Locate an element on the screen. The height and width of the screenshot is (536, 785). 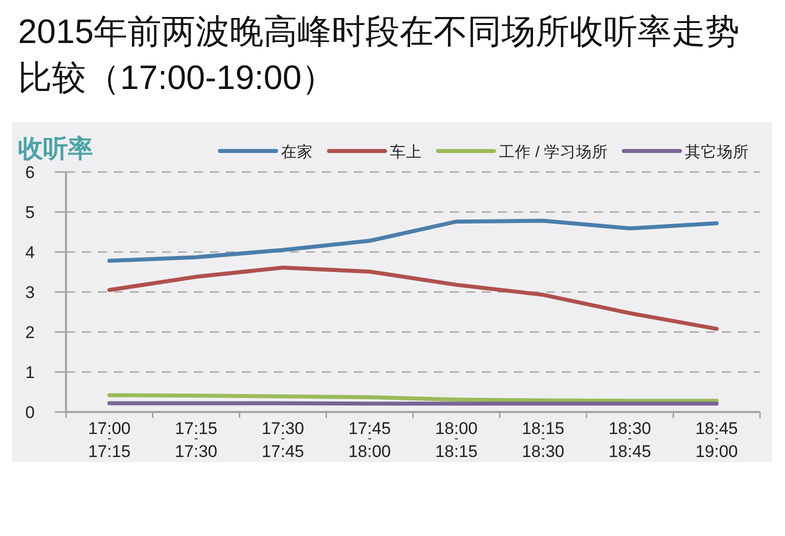
legend-label: 工作 / 学习场所 is located at coordinates (553, 152).